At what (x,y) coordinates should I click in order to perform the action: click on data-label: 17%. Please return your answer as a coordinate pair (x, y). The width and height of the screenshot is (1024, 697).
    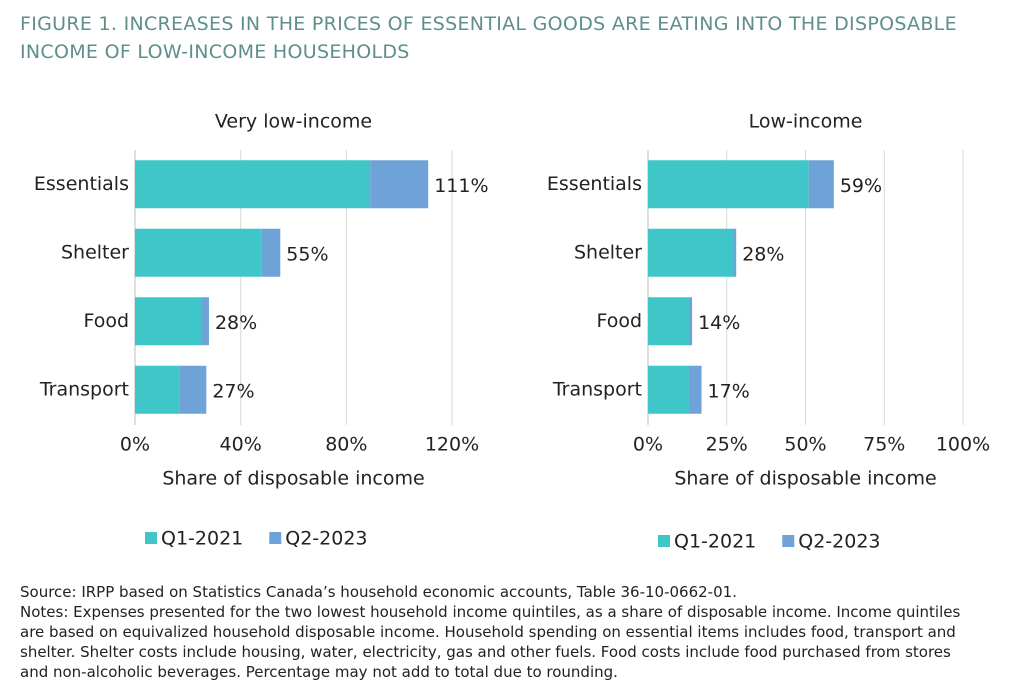
    Looking at the image, I should click on (729, 391).